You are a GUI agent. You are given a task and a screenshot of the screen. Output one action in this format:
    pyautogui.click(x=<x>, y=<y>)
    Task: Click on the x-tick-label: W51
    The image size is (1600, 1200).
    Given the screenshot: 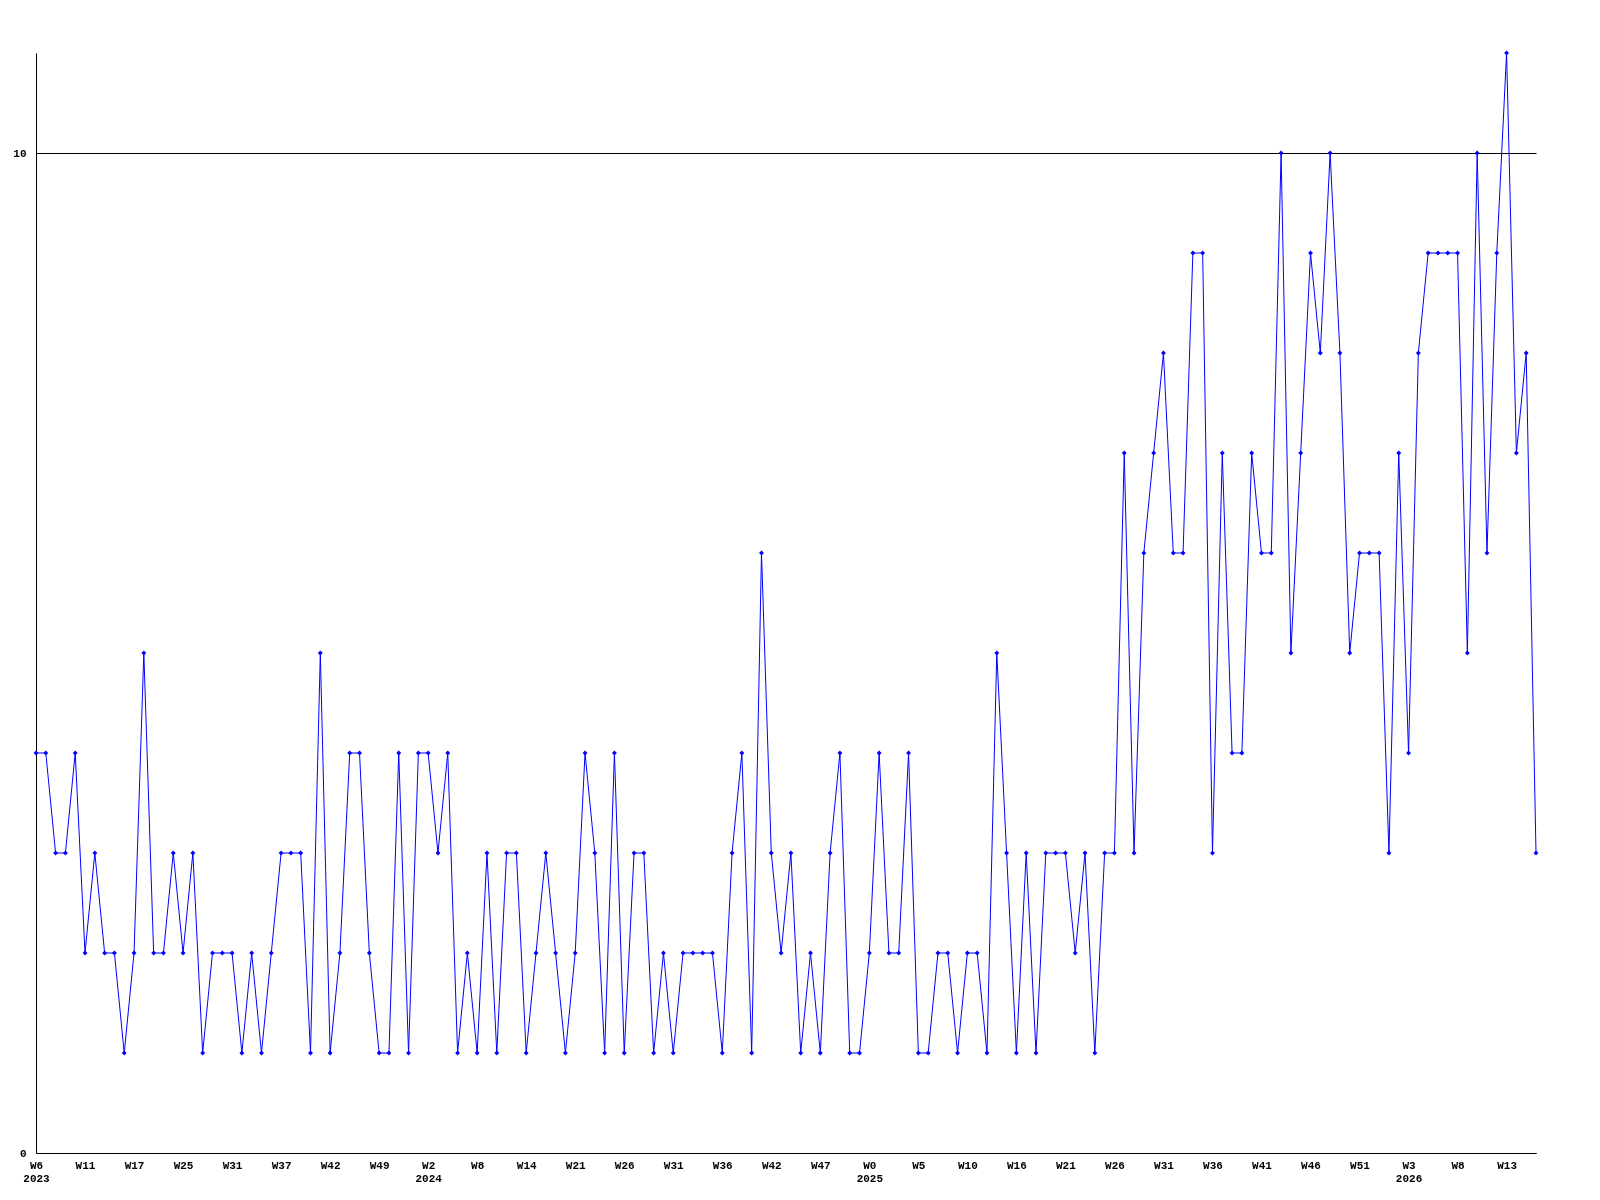 What is the action you would take?
    pyautogui.click(x=1360, y=1165)
    